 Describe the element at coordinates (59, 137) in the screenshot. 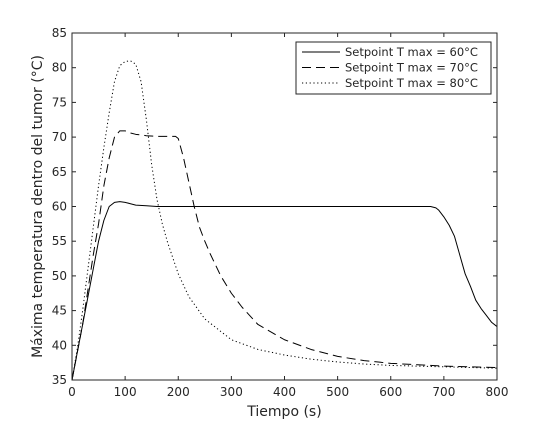

I see `y-tick-label: 70` at that location.